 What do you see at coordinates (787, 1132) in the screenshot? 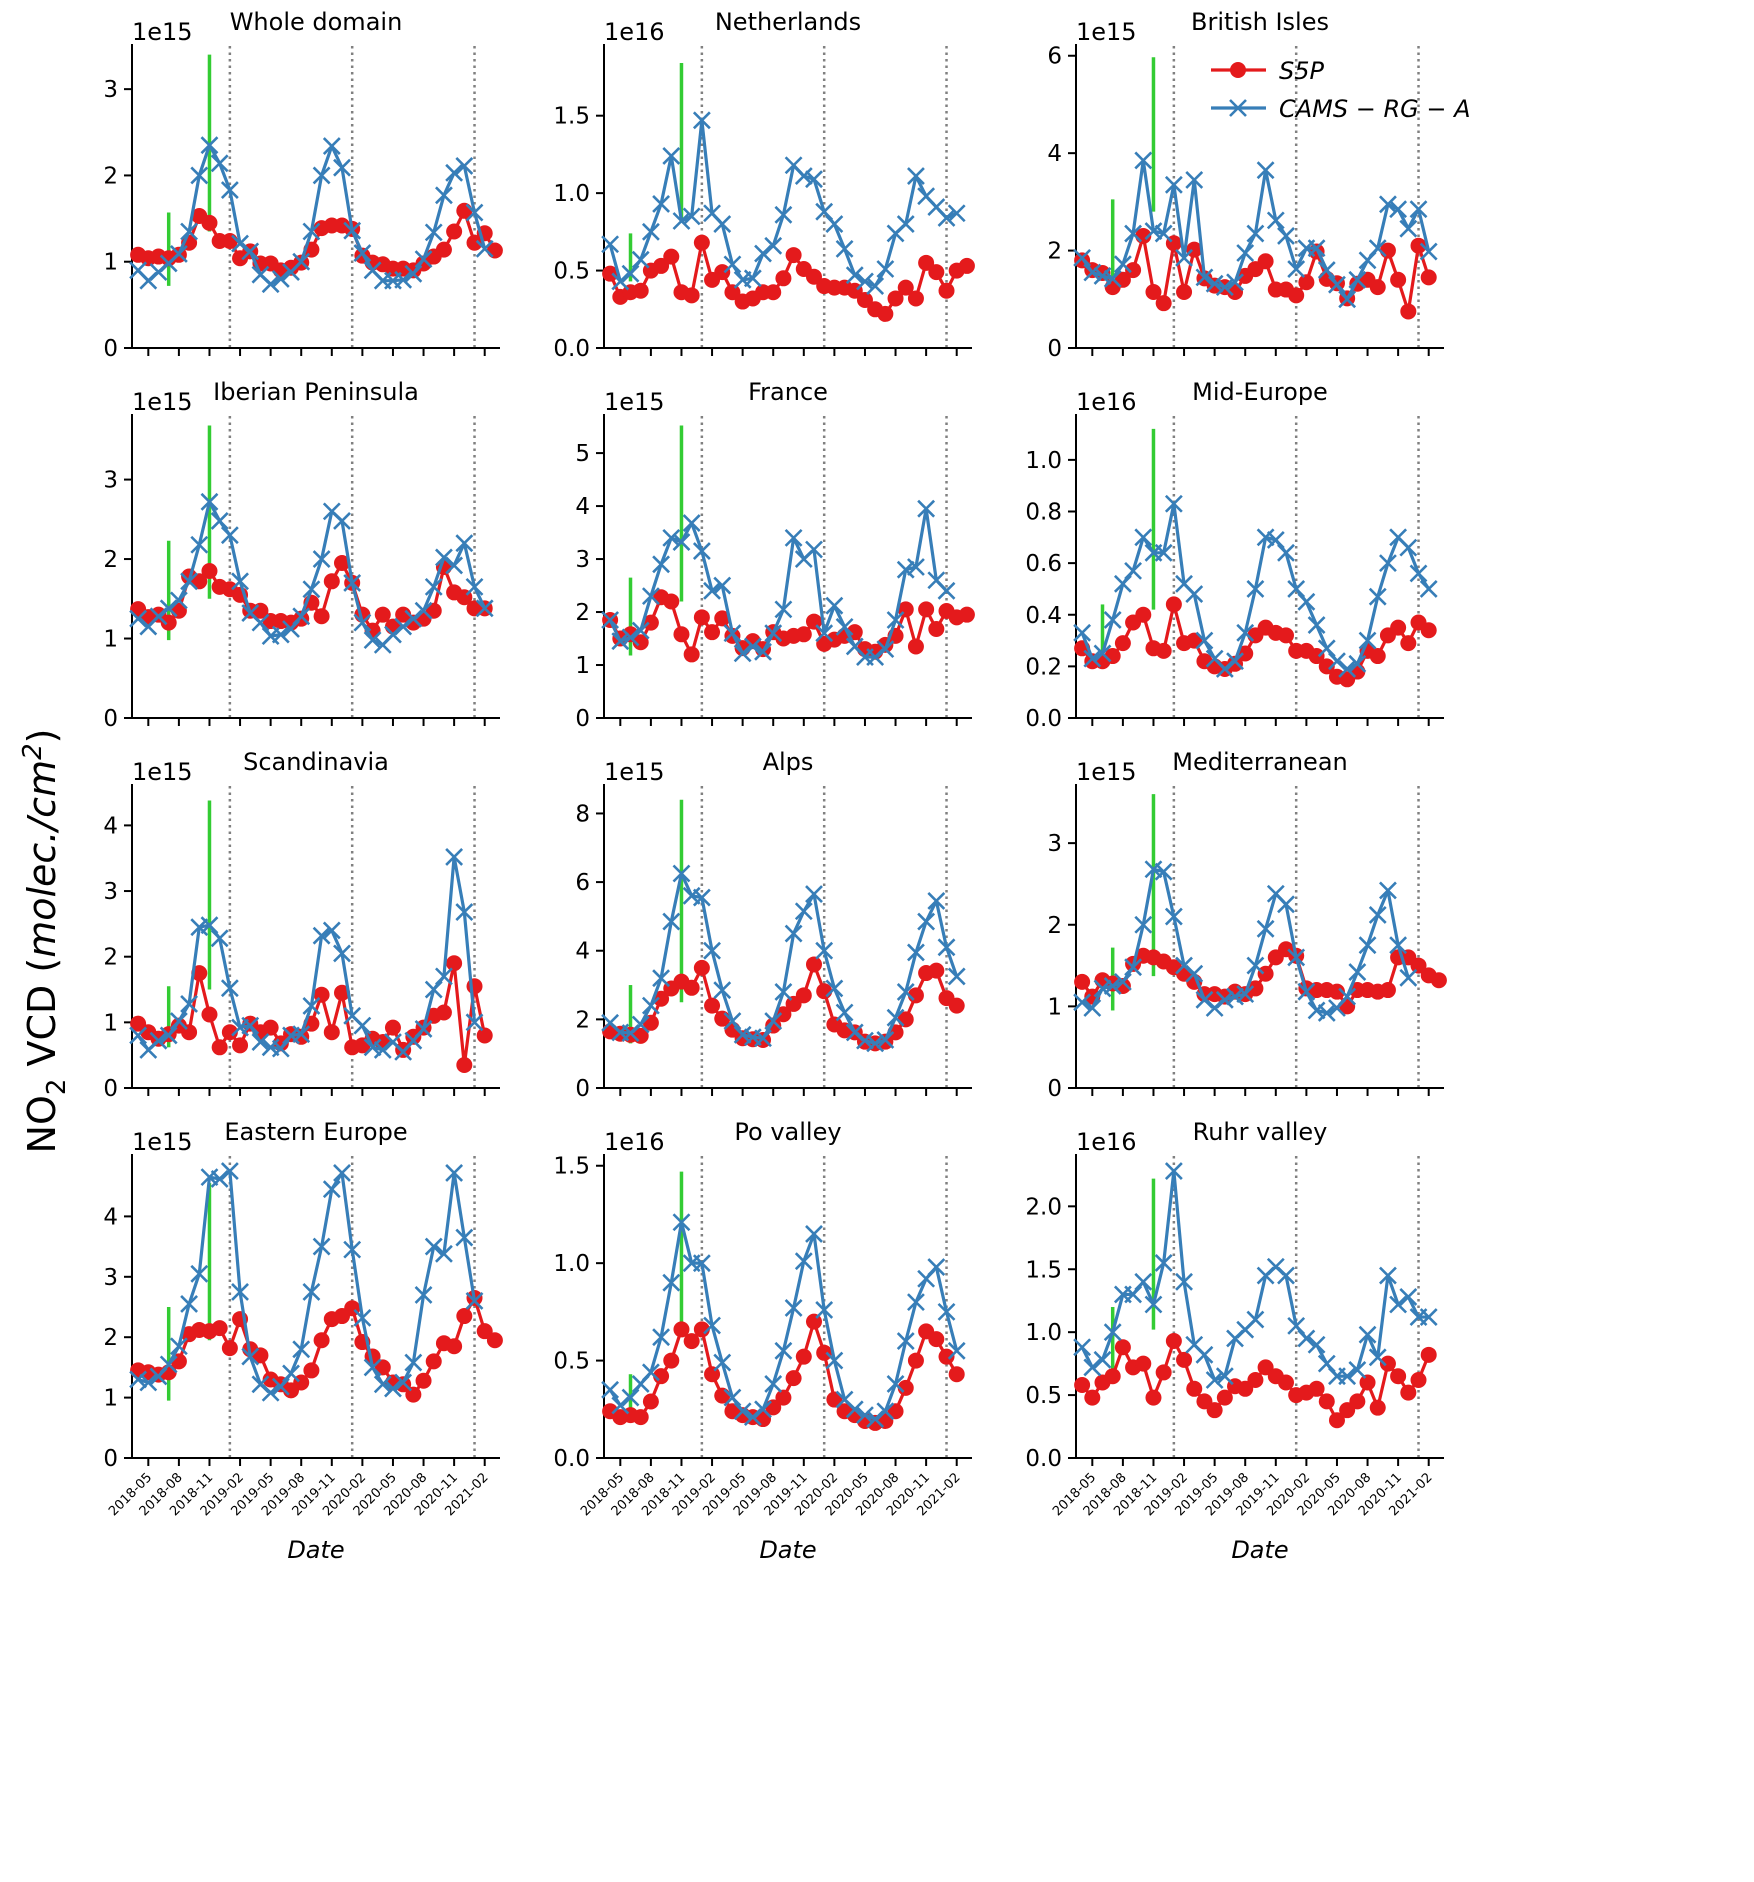
I see `panel-title: Po valley` at bounding box center [787, 1132].